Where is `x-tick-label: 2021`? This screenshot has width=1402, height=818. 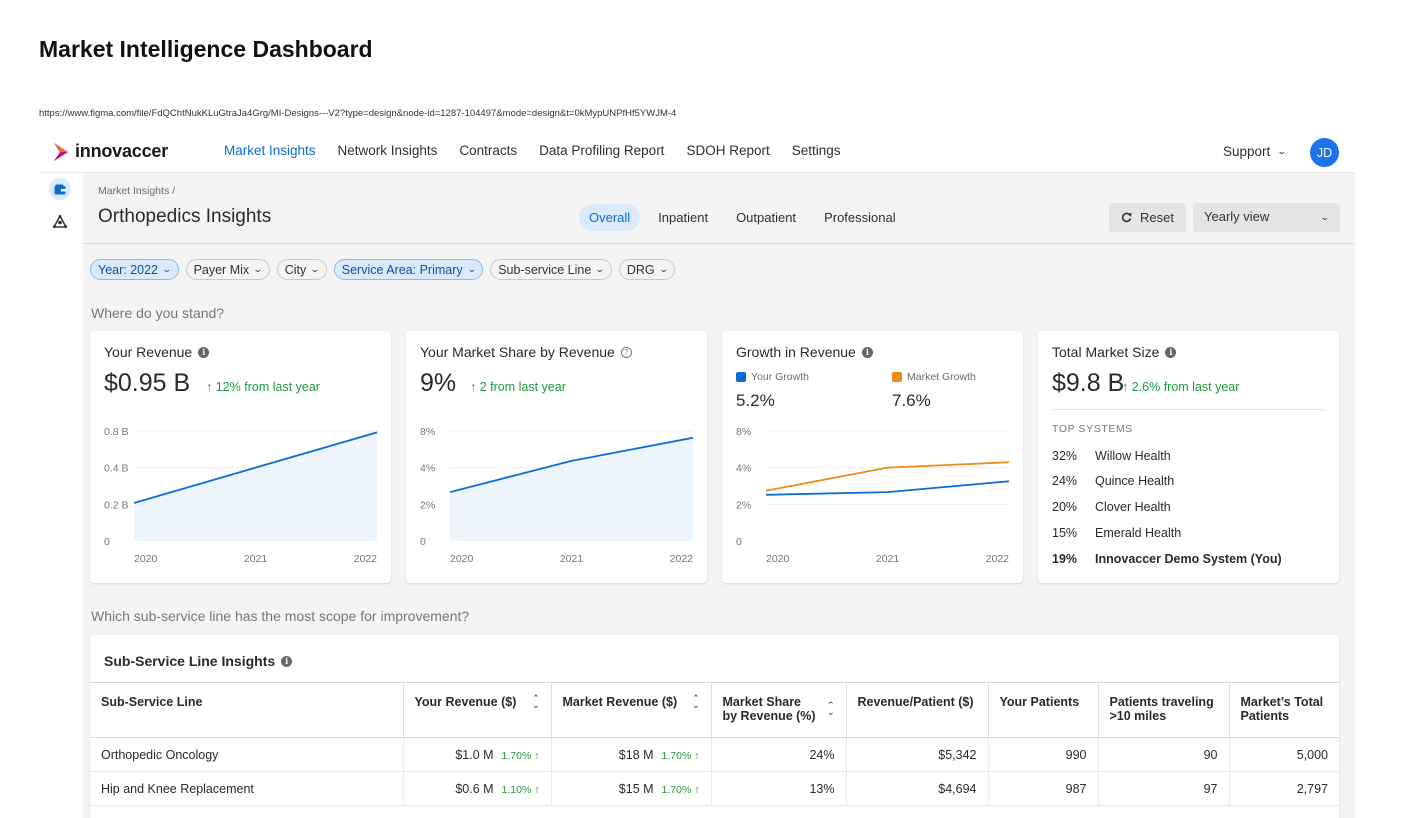
x-tick-label: 2021 is located at coordinates (572, 559).